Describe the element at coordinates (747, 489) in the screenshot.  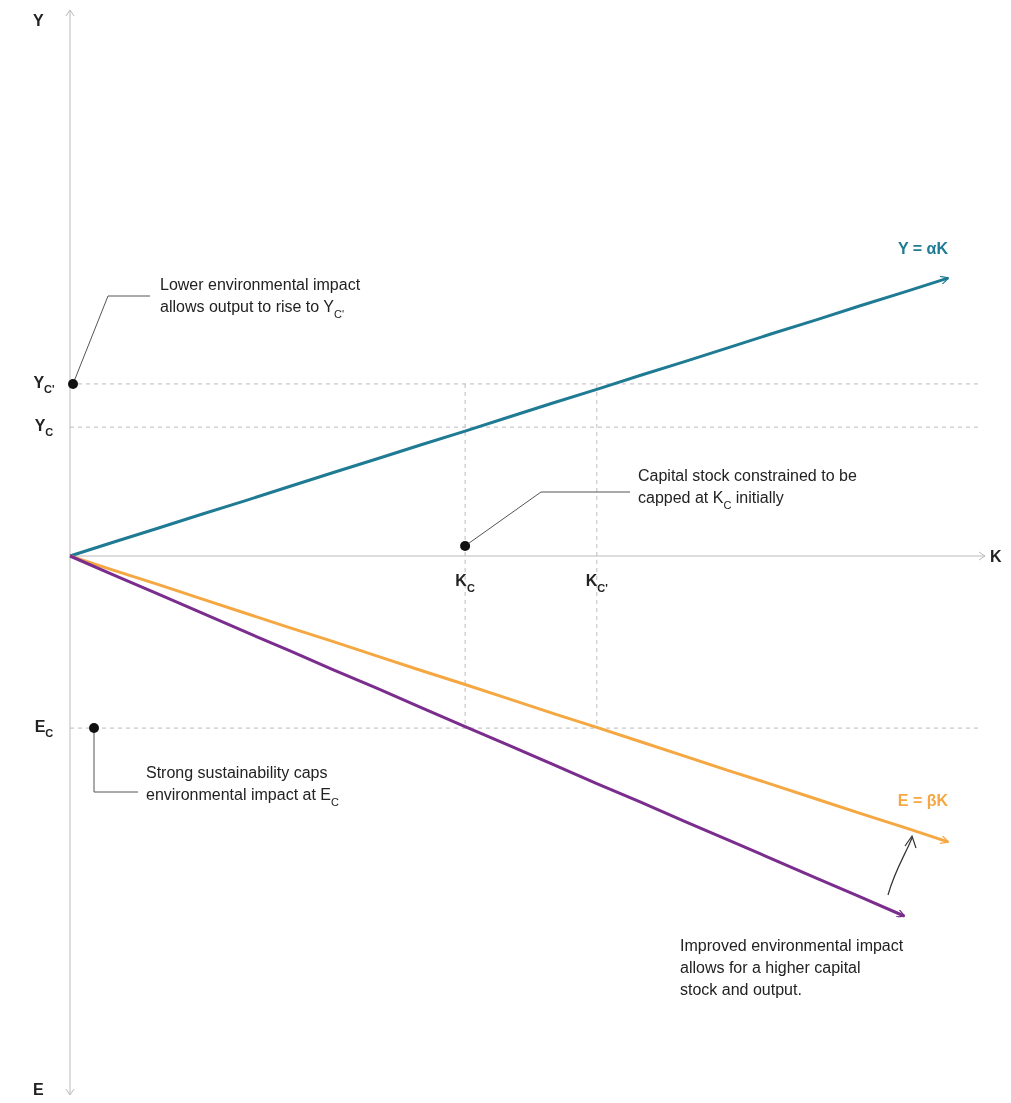
I see `annotation: Capital stock constrained to be capped at K$_{C}$ initially` at that location.